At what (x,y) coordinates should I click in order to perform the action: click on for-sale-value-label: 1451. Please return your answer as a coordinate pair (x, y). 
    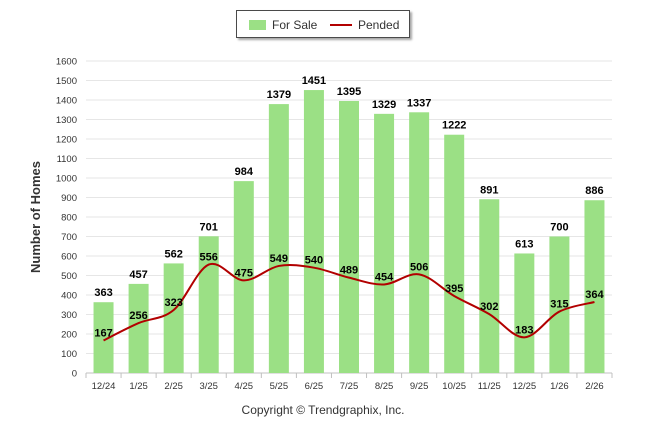
    Looking at the image, I should click on (314, 81).